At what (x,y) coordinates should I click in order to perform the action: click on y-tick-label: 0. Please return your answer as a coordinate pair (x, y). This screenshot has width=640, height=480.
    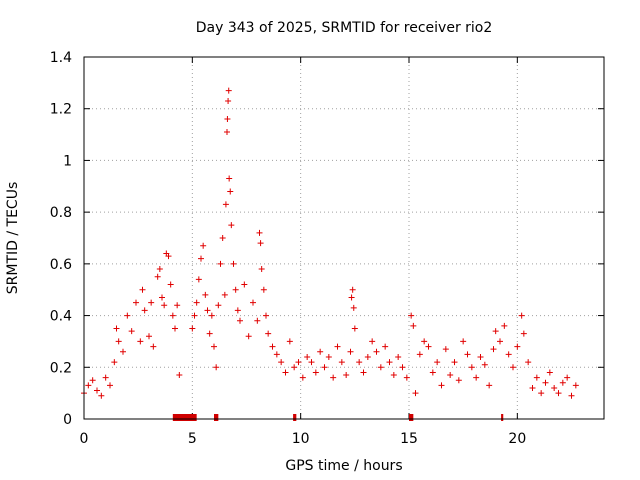
    Looking at the image, I should click on (67, 420).